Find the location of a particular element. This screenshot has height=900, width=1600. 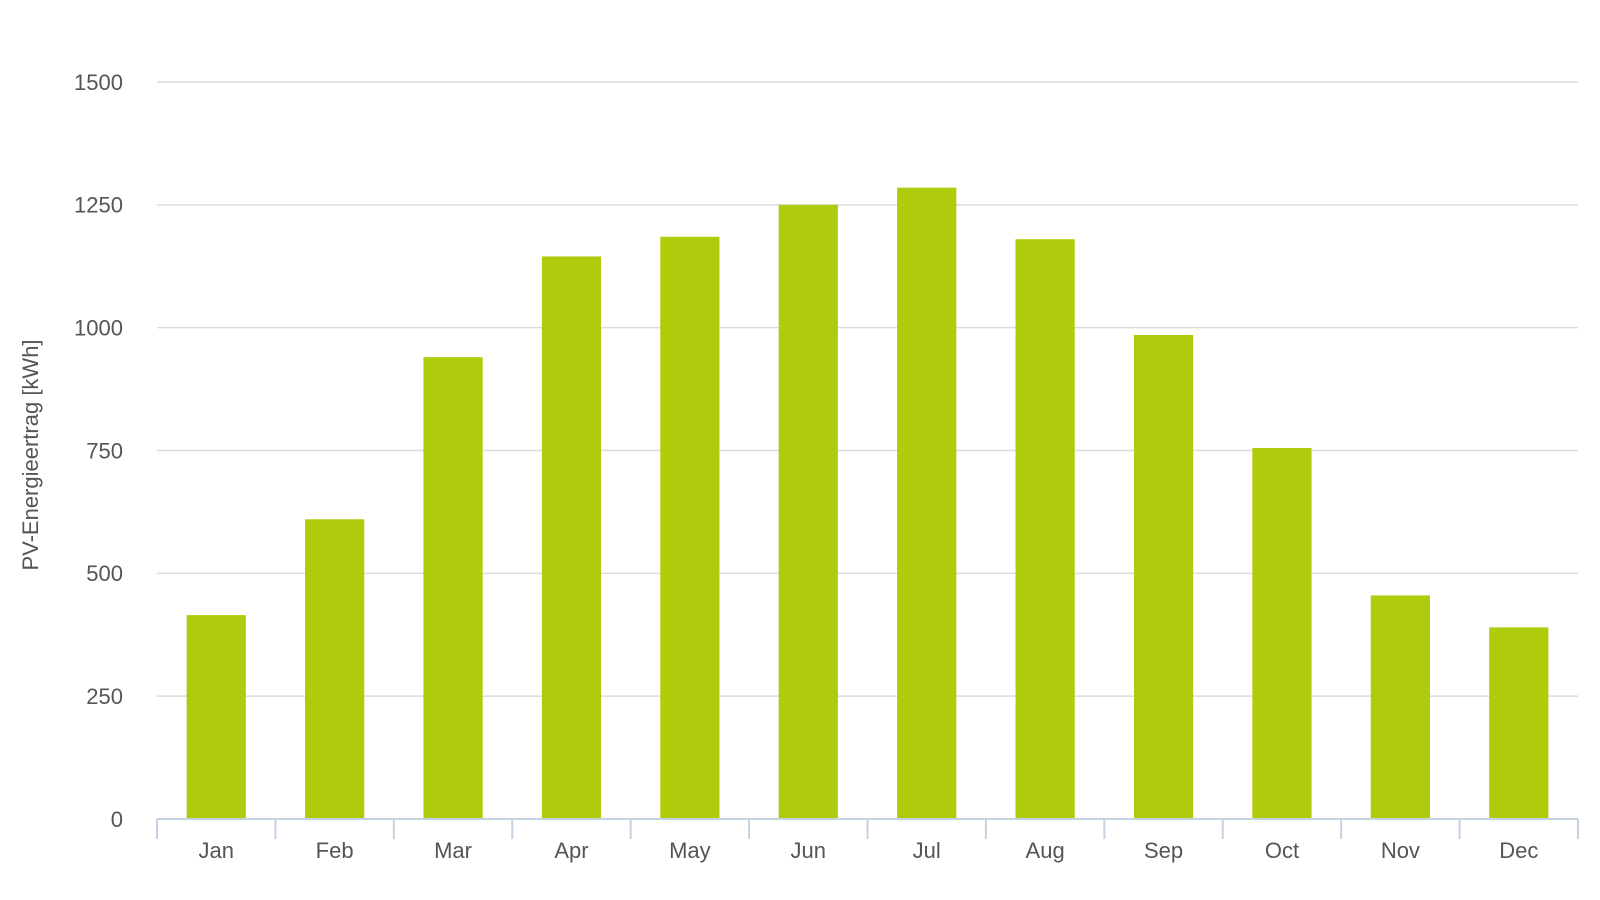

x-tick-label: Dec is located at coordinates (1518, 850).